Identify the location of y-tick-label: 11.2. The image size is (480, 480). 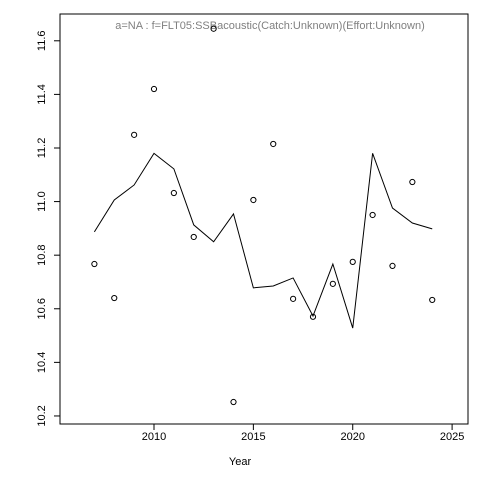
(42, 148).